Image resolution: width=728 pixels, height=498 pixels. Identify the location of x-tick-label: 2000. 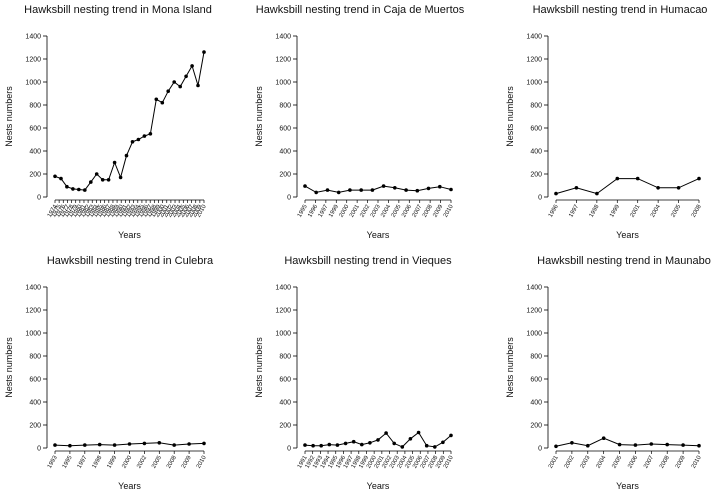
(127, 461).